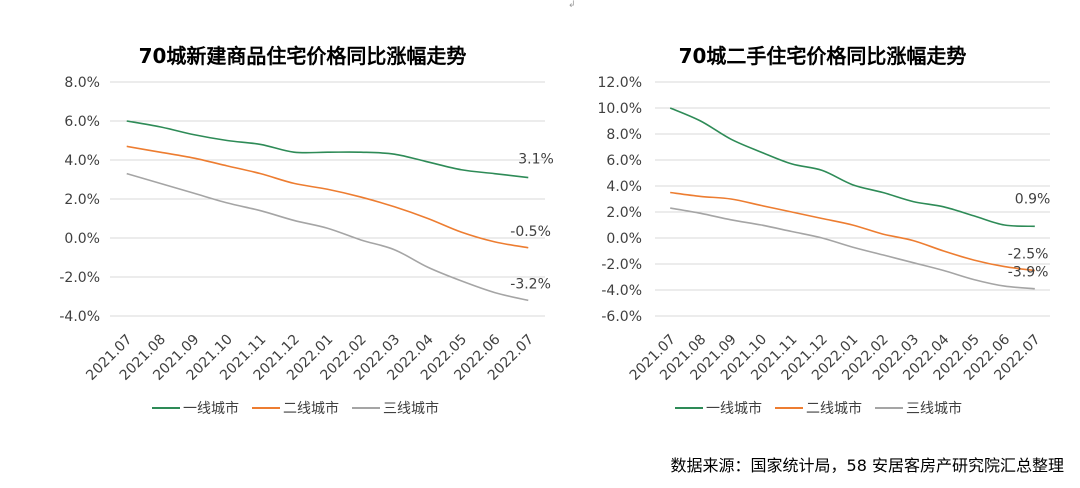 Image resolution: width=1080 pixels, height=488 pixels. Describe the element at coordinates (302, 56) in the screenshot. I see `chart-title-new-homes: 70城新建商品住宅价格同比涨幅走势` at that location.